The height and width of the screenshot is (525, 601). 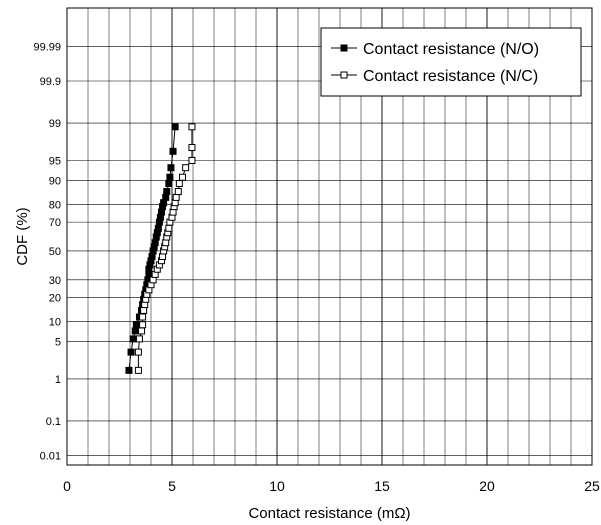 I want to click on y-tick-label: 99.9, so click(x=50, y=82).